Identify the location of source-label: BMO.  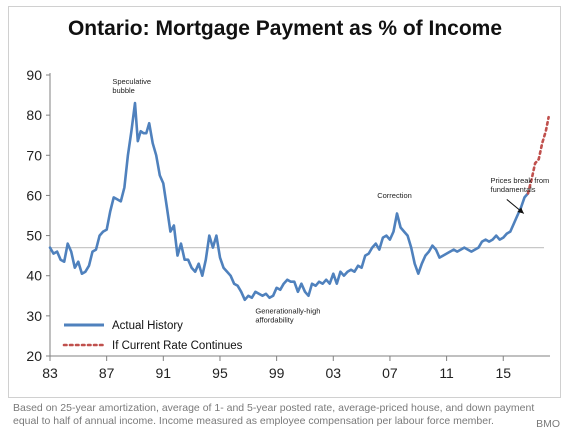
(548, 424).